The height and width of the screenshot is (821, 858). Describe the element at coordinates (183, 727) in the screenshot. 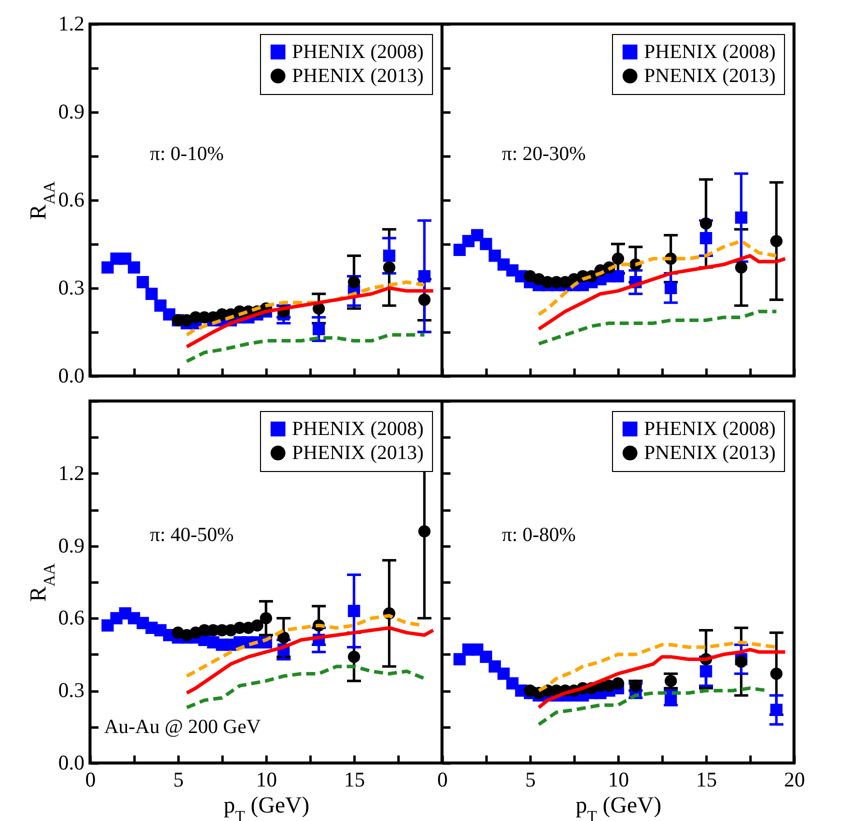

I see `annotation: Au-Au @ 200 GeV` at that location.